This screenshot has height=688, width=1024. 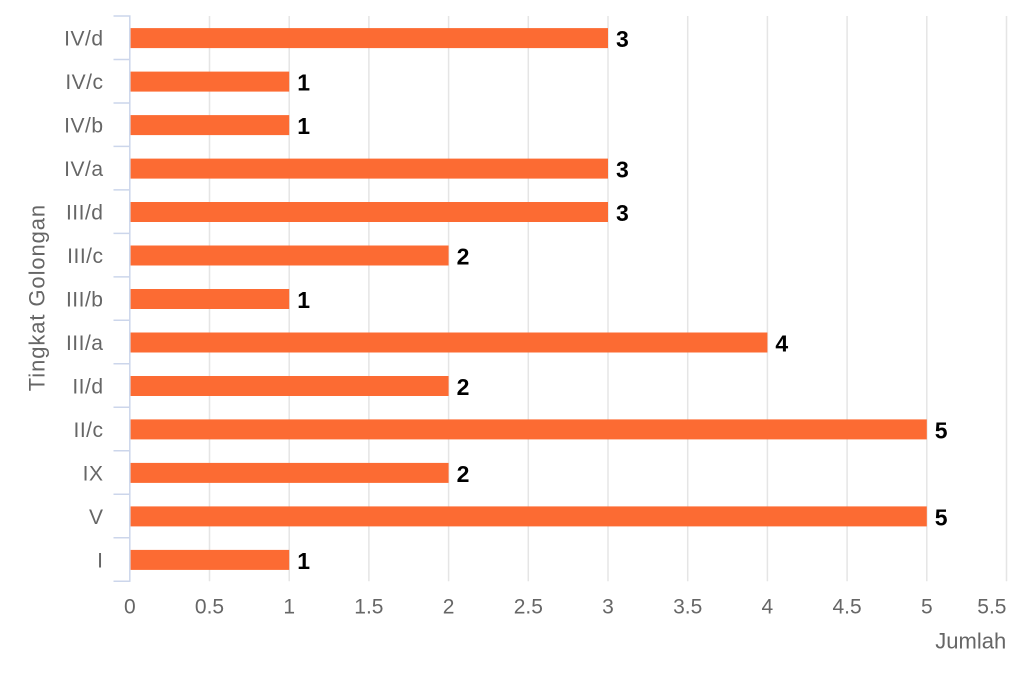 What do you see at coordinates (96, 517) in the screenshot?
I see `svg-text: V` at bounding box center [96, 517].